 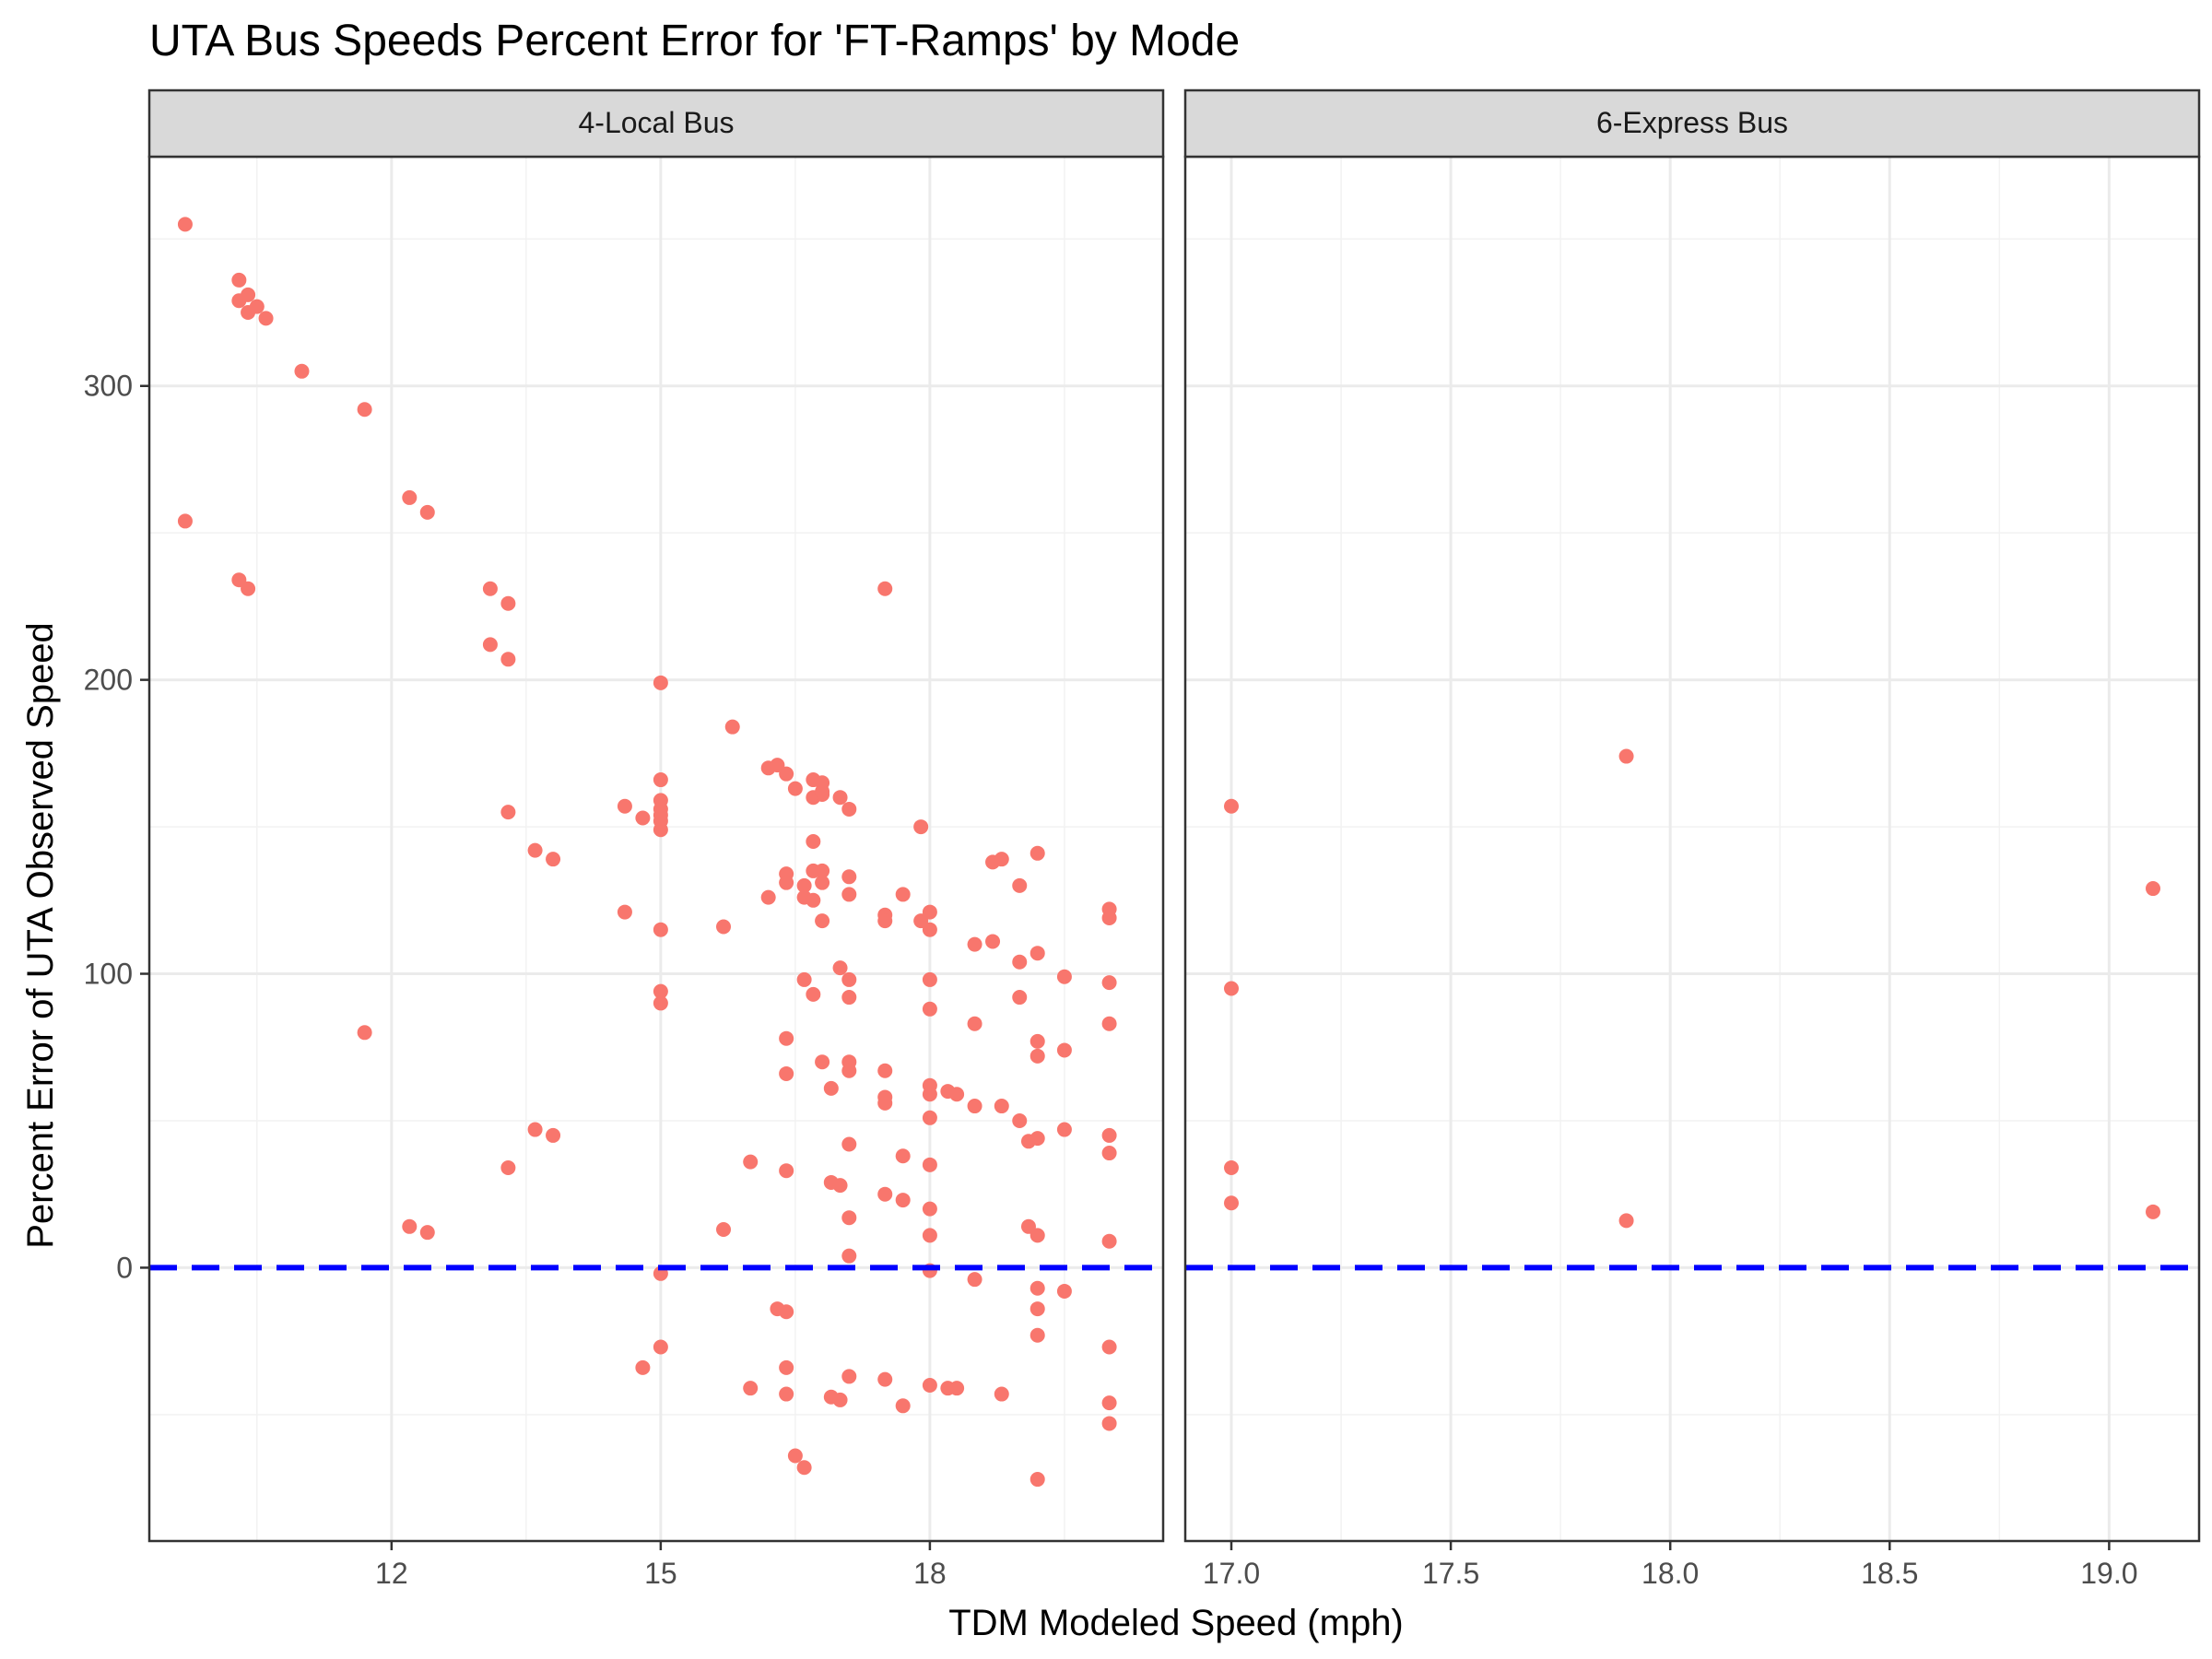 What do you see at coordinates (1231, 1573) in the screenshot?
I see `x-tick-label: 17.0` at bounding box center [1231, 1573].